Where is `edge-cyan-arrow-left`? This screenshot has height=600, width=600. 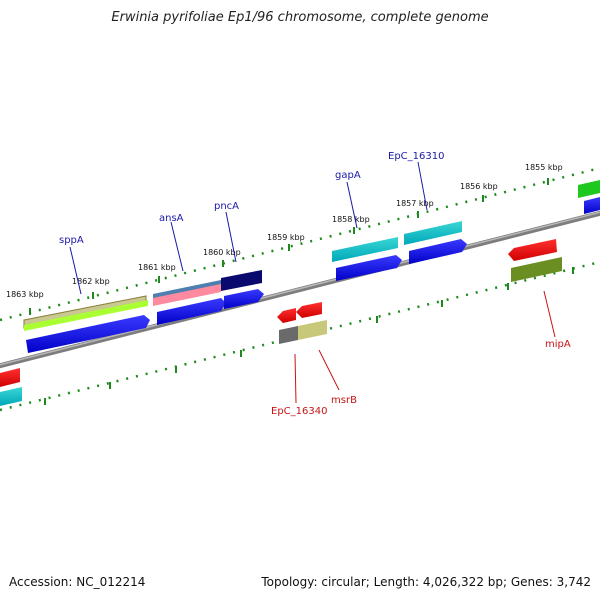 edge-cyan-arrow-left is located at coordinates (11, 396).